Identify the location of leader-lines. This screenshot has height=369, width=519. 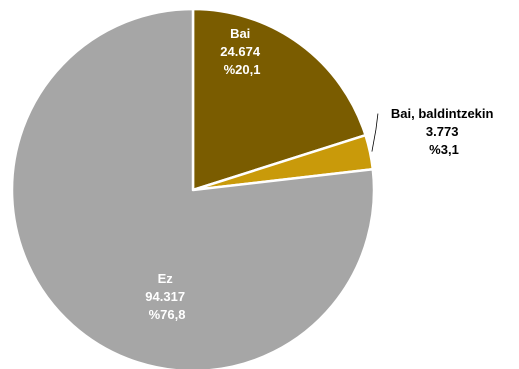
(375, 132).